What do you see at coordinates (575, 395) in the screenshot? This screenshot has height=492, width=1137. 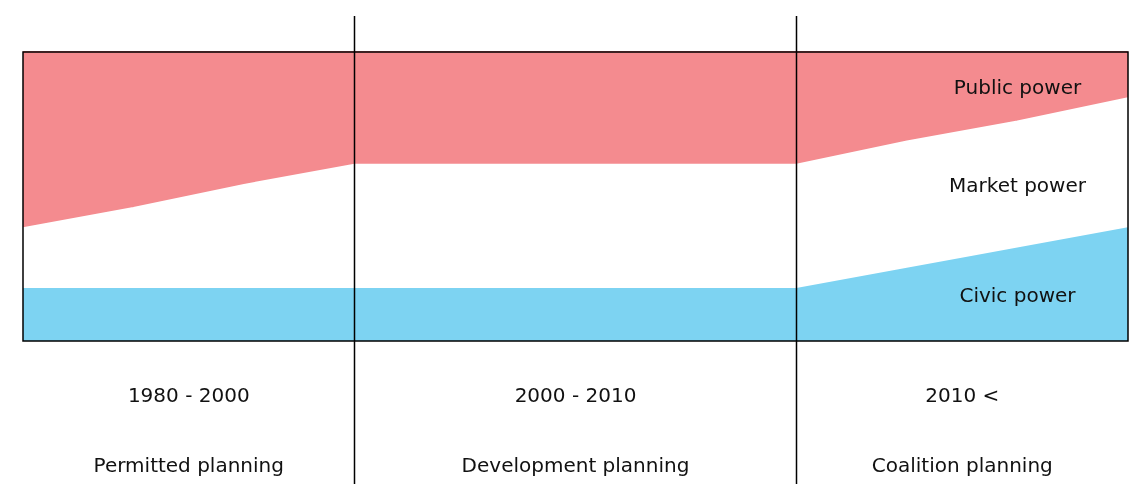 I see `text: 2000 - 2010` at bounding box center [575, 395].